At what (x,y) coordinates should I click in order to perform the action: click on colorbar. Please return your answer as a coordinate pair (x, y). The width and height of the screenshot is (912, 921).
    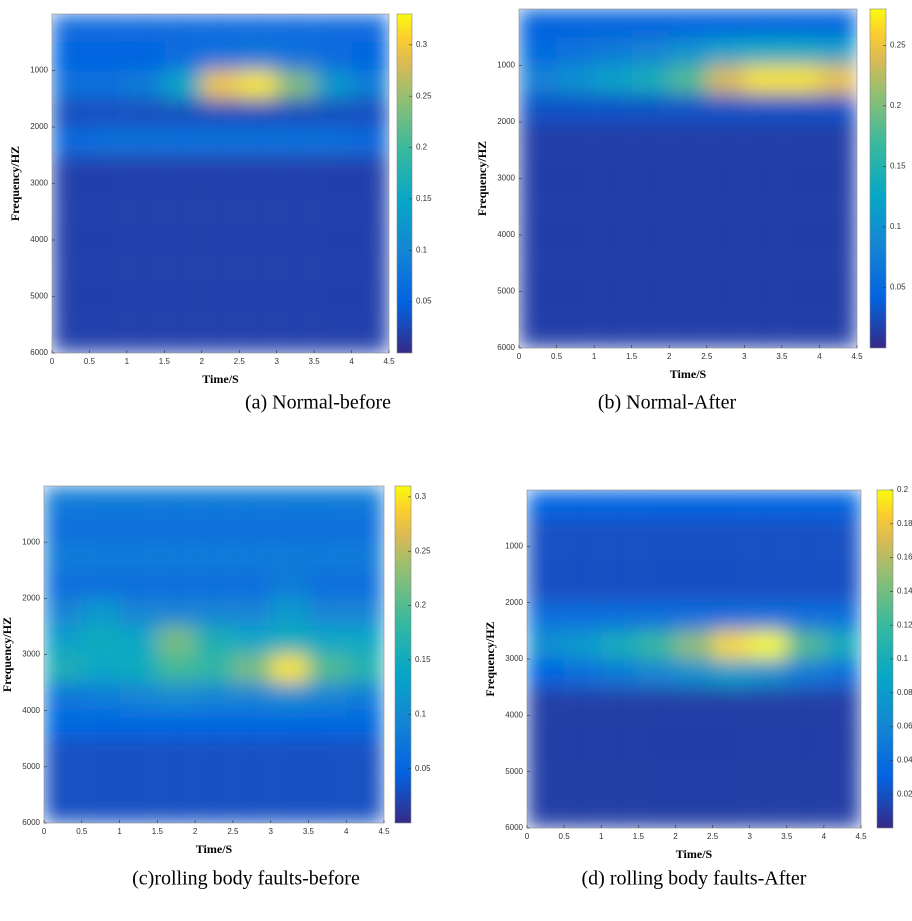
    Looking at the image, I should click on (878, 178).